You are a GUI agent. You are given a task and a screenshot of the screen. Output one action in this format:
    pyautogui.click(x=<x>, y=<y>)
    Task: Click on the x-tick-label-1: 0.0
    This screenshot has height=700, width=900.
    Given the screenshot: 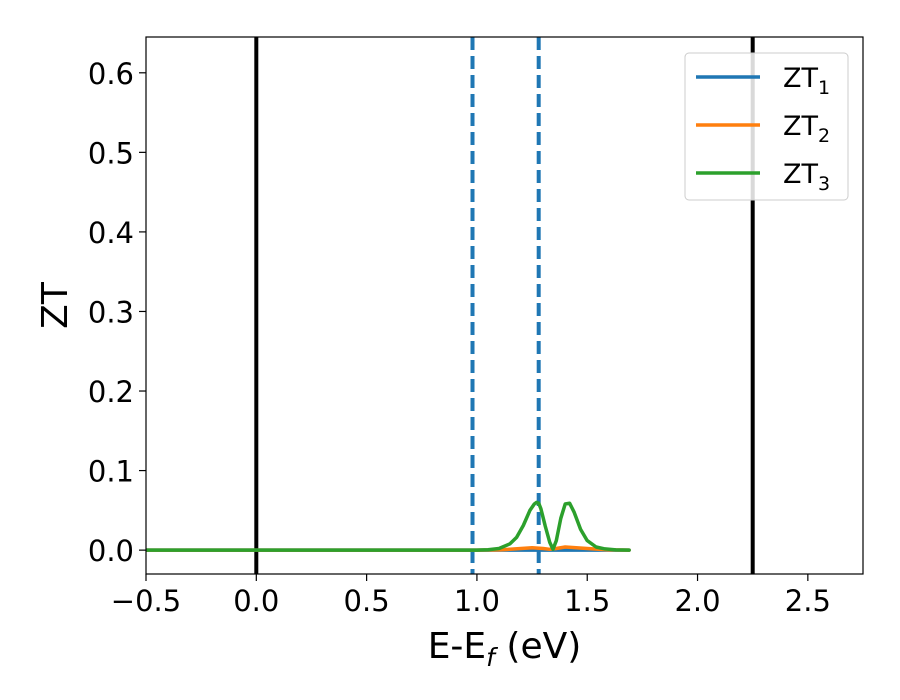 What is the action you would take?
    pyautogui.click(x=256, y=601)
    